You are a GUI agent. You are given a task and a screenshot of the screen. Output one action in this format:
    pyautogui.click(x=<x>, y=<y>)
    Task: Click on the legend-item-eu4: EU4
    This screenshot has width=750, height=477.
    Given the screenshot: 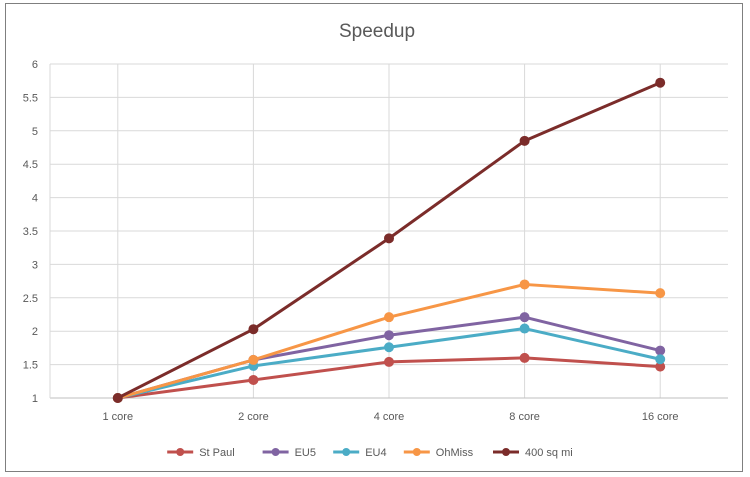 What is the action you would take?
    pyautogui.click(x=360, y=453)
    